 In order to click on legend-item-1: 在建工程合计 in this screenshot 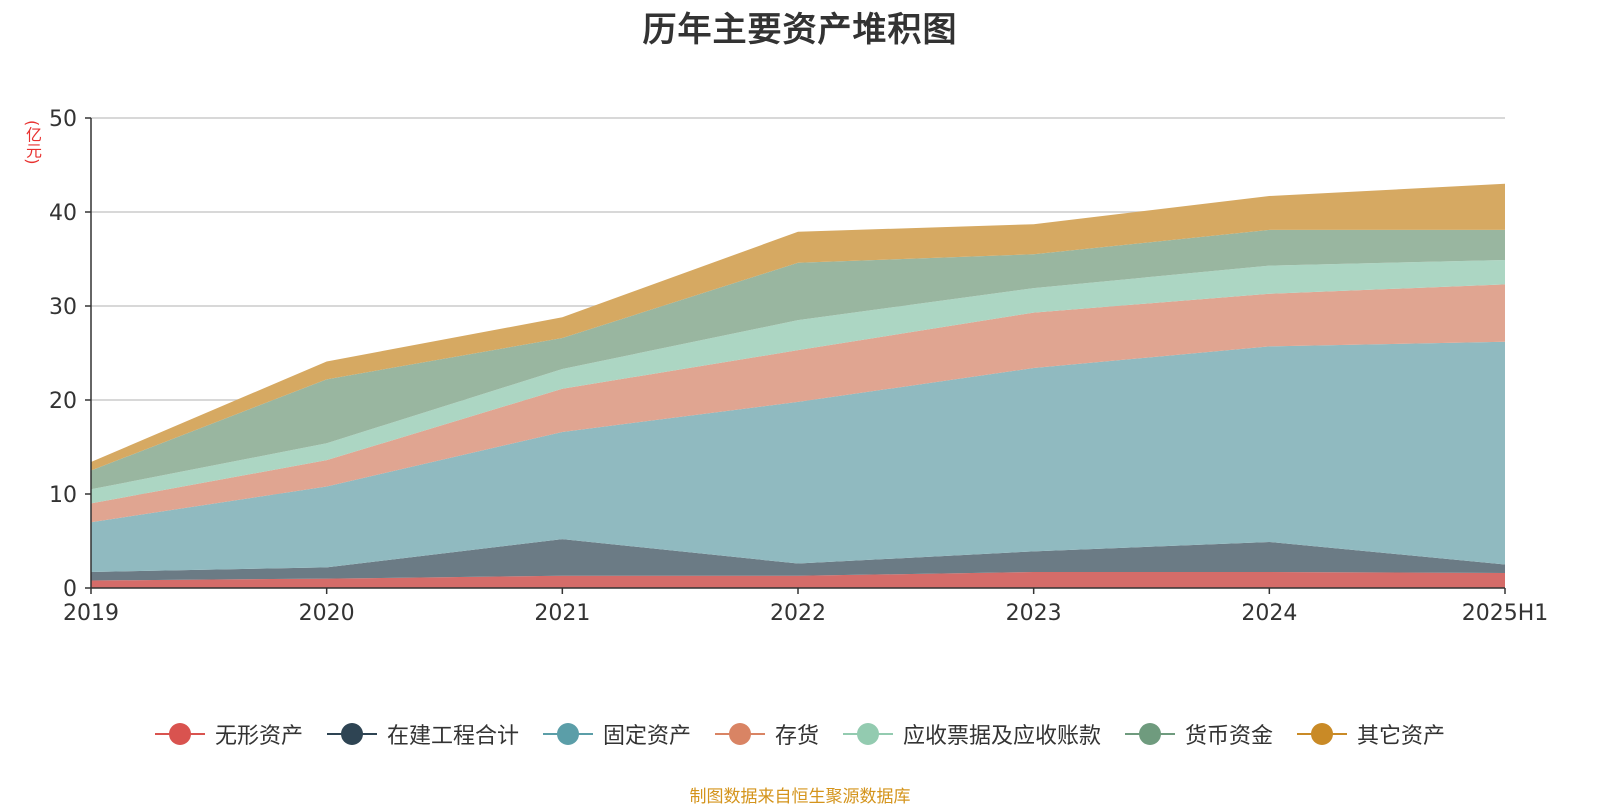, I will do `click(422, 734)`.